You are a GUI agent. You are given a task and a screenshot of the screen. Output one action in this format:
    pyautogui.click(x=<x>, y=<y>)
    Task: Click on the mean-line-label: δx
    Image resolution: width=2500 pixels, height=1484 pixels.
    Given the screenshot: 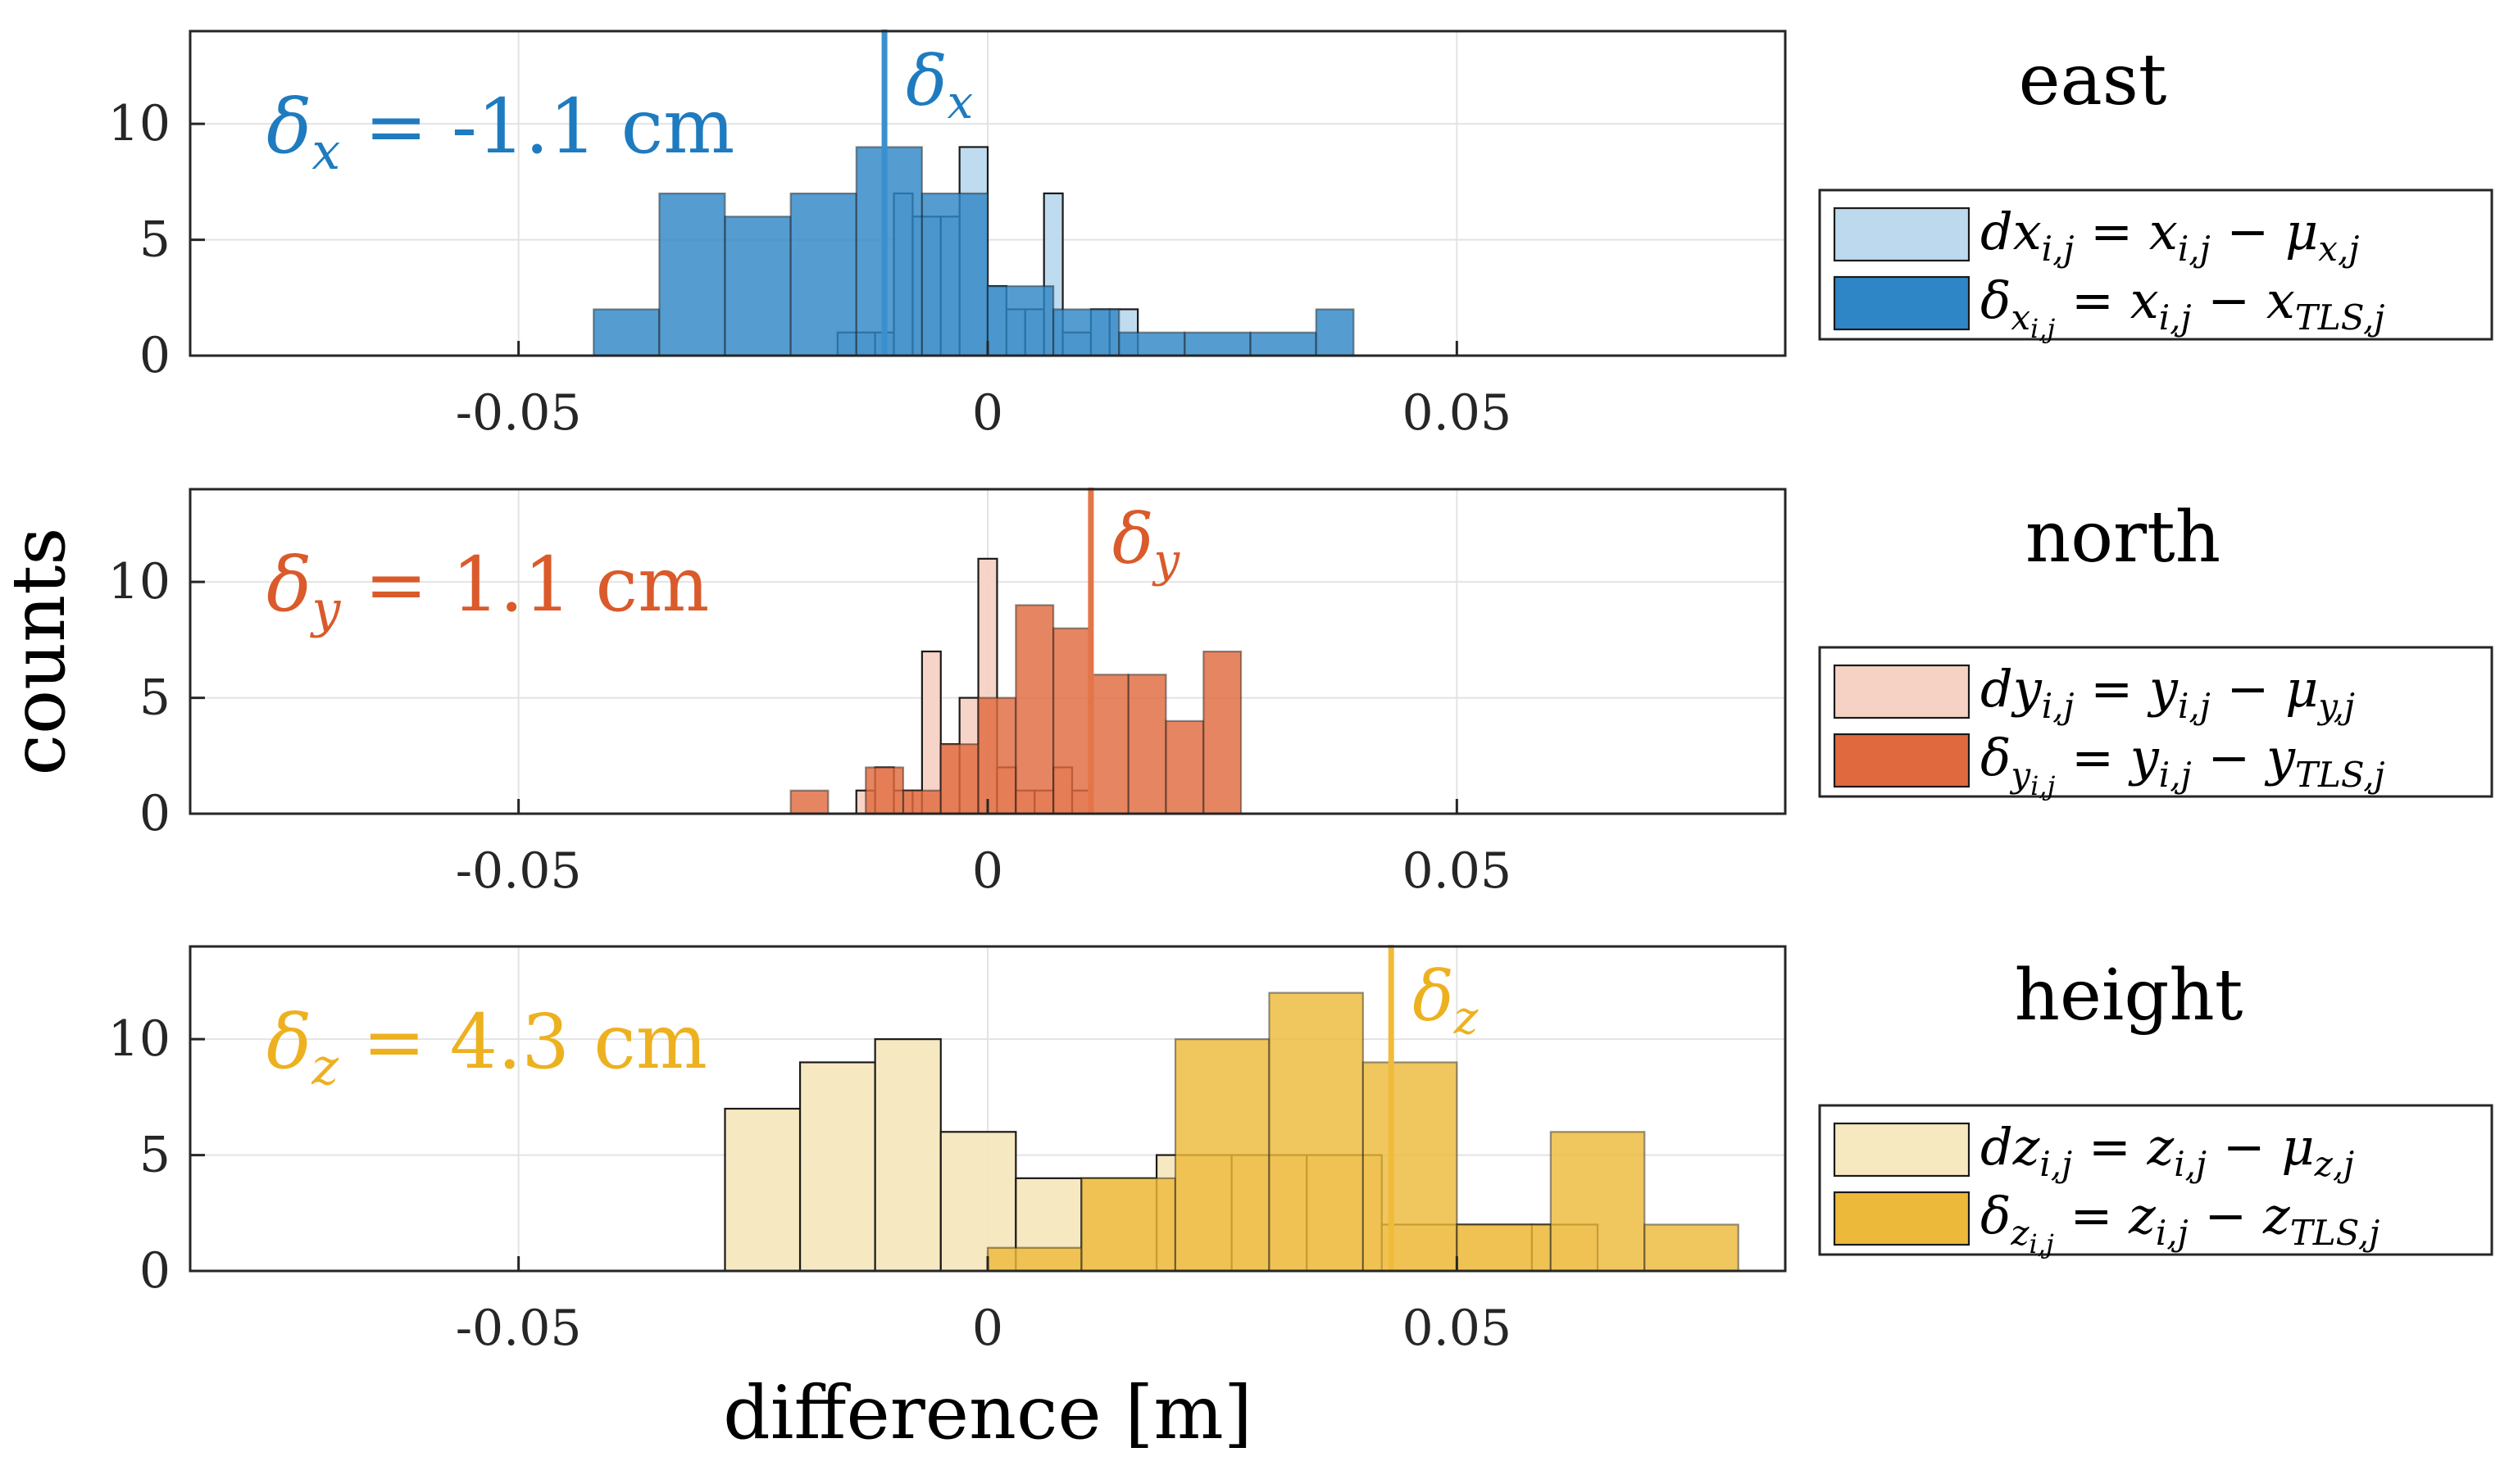 What is the action you would take?
    pyautogui.click(x=940, y=85)
    